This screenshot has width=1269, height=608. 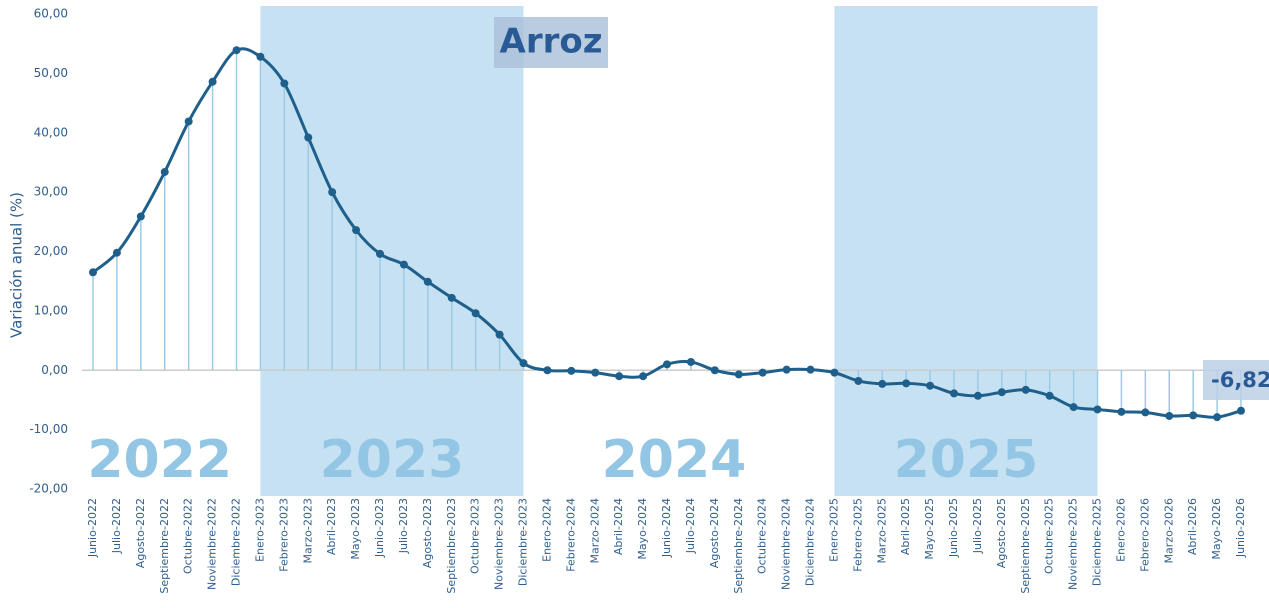 What do you see at coordinates (714, 533) in the screenshot?
I see `x-tick-label: Agosto-2024` at bounding box center [714, 533].